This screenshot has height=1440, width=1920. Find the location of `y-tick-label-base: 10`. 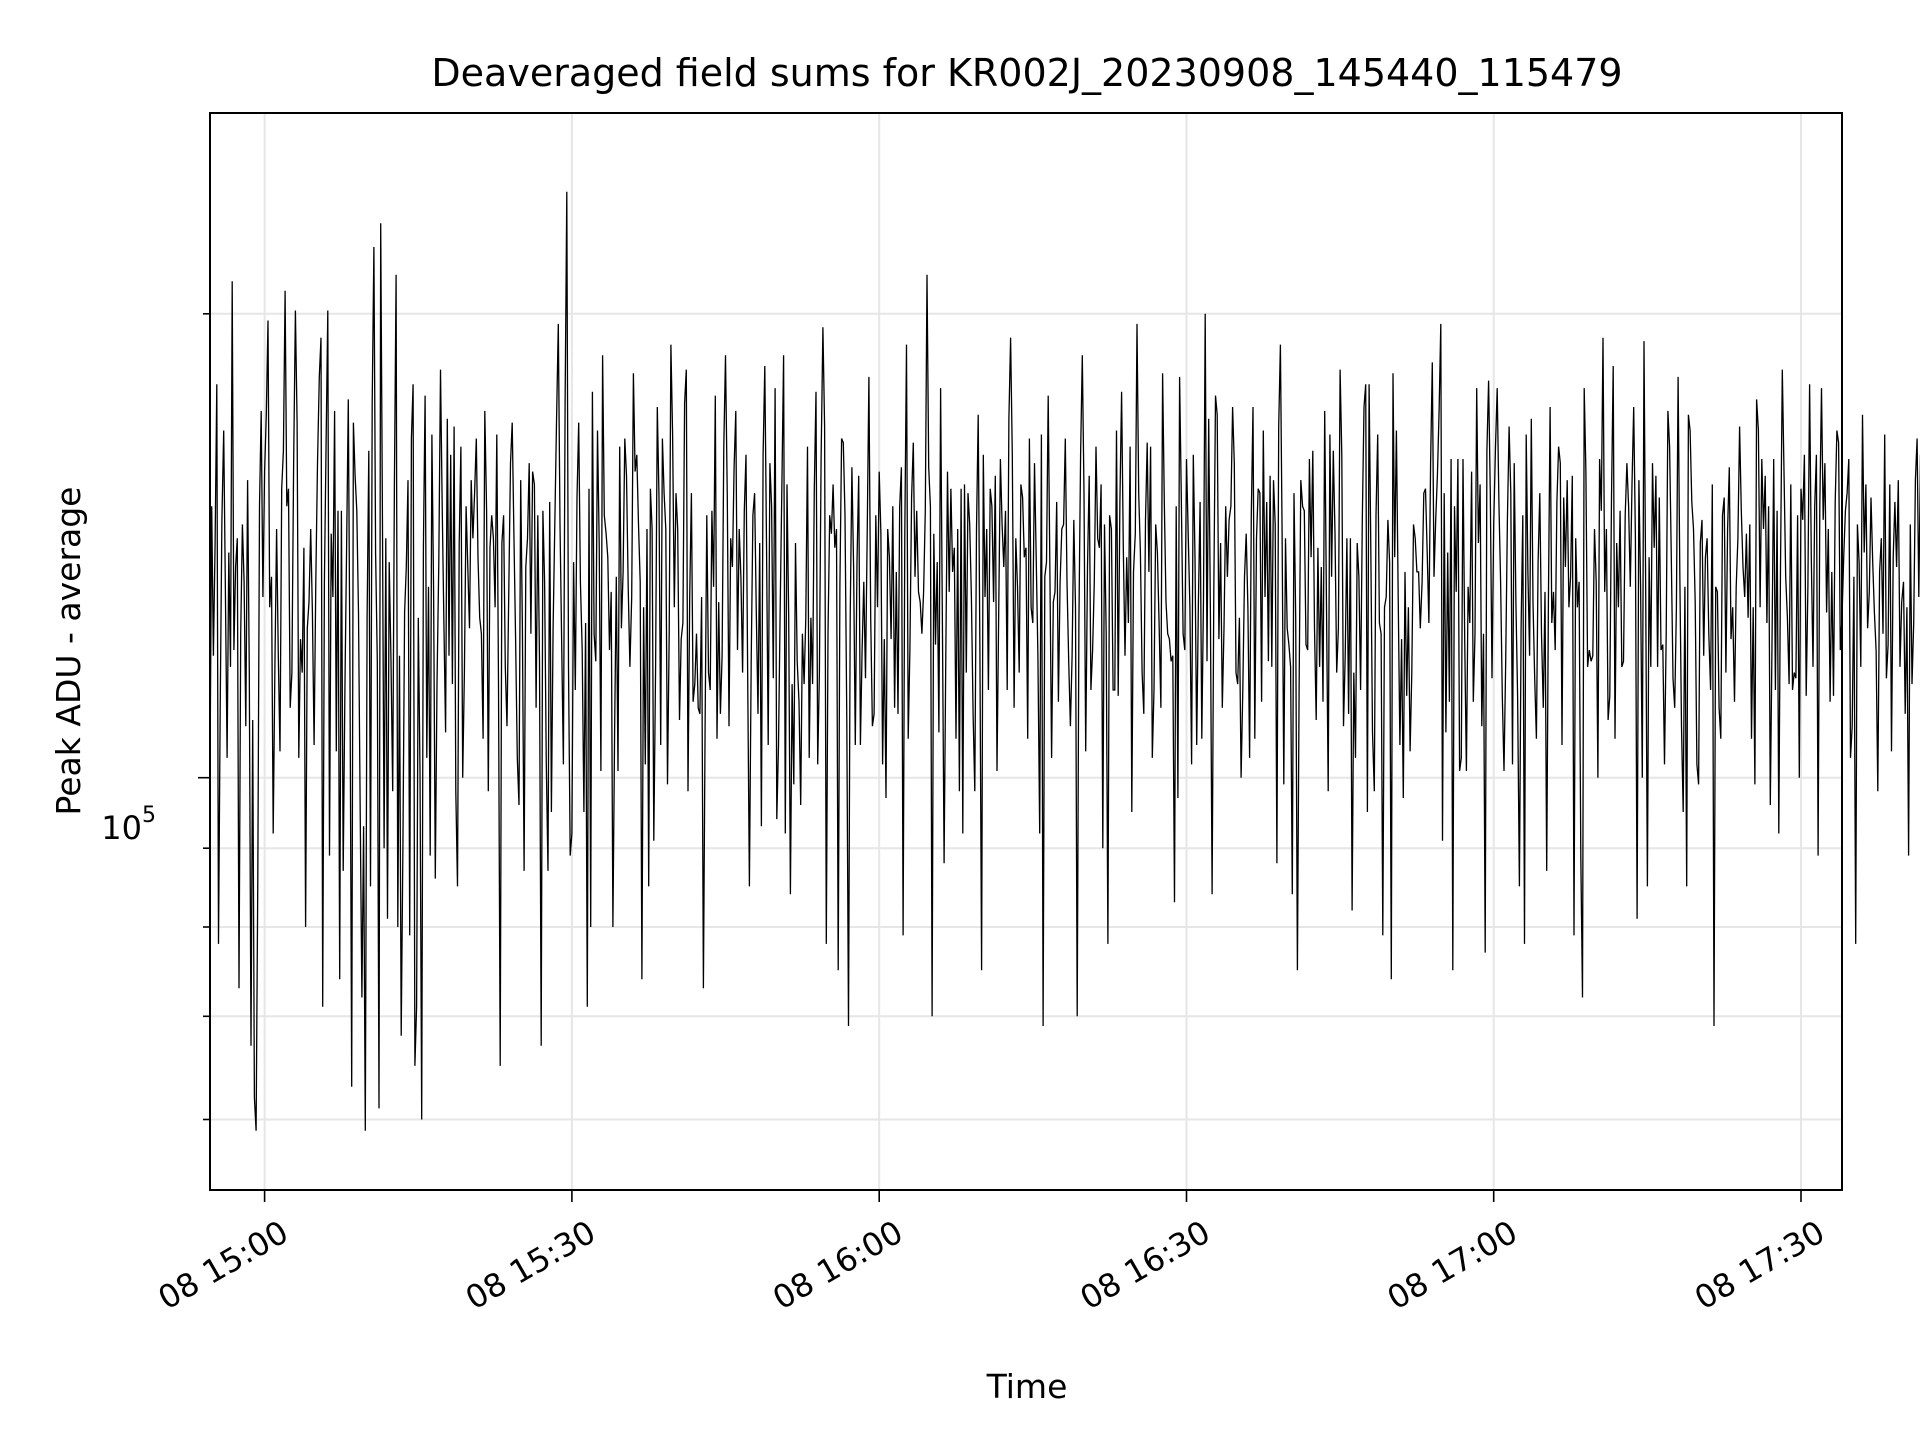

y-tick-label-base: 10 is located at coordinates (121, 828).